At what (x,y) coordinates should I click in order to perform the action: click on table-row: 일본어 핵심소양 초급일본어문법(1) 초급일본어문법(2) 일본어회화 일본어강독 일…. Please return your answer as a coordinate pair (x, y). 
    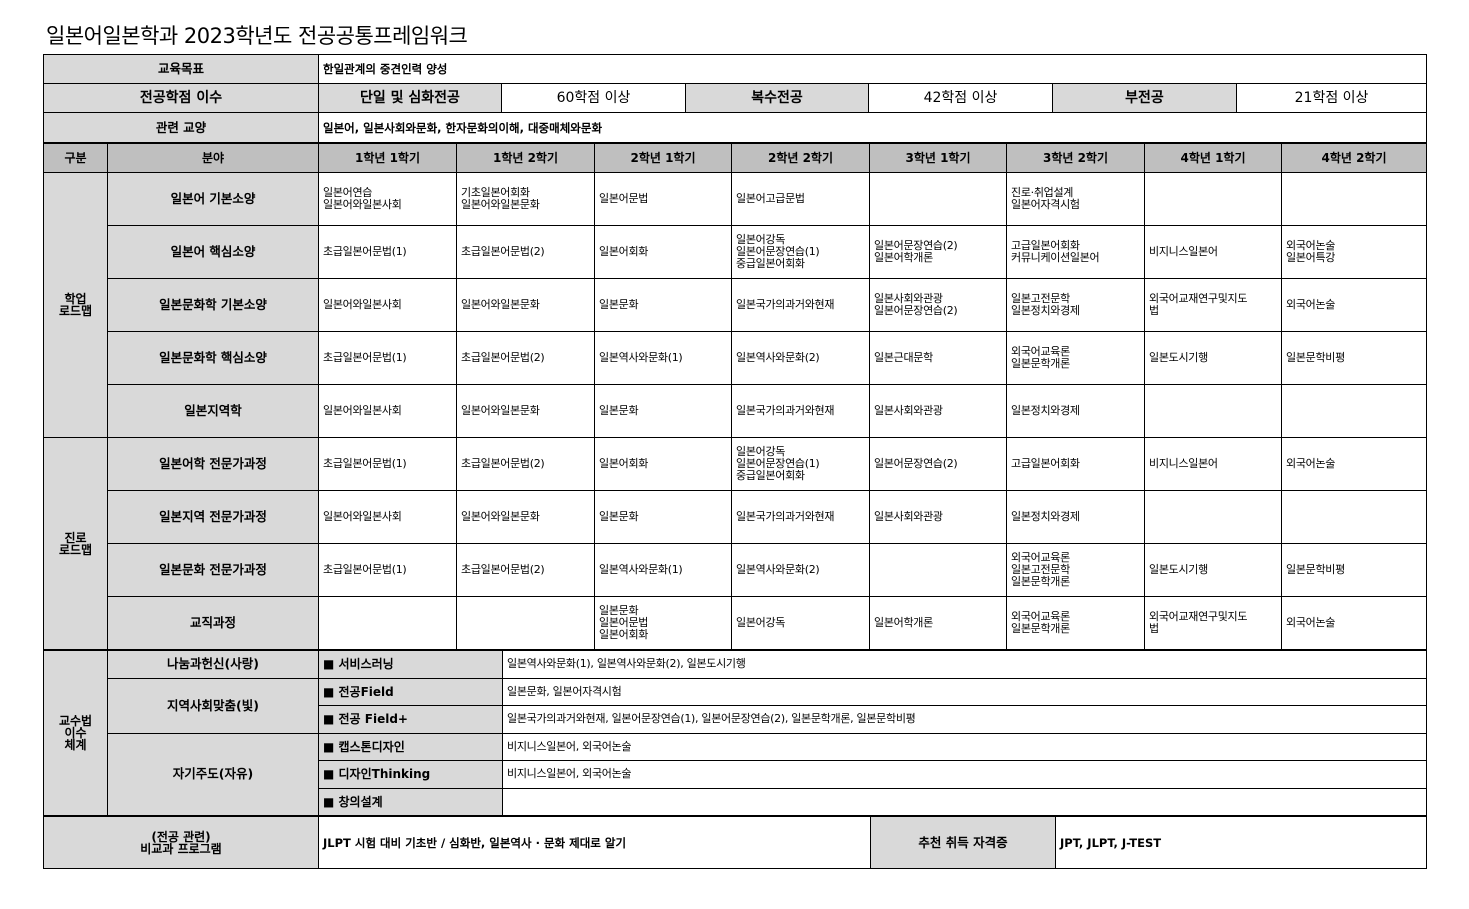
    Looking at the image, I should click on (735, 252).